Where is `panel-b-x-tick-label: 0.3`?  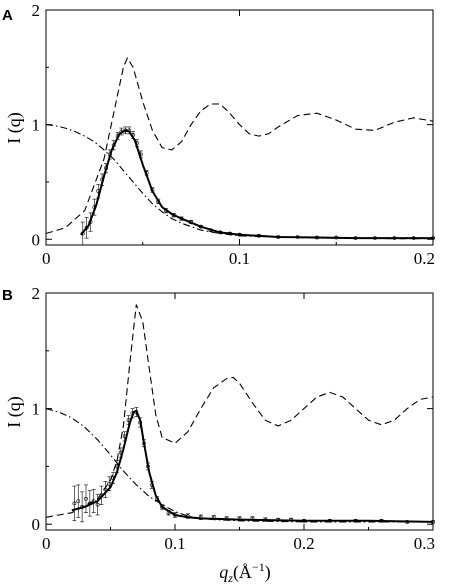 panel-b-x-tick-label: 0.3 is located at coordinates (424, 543).